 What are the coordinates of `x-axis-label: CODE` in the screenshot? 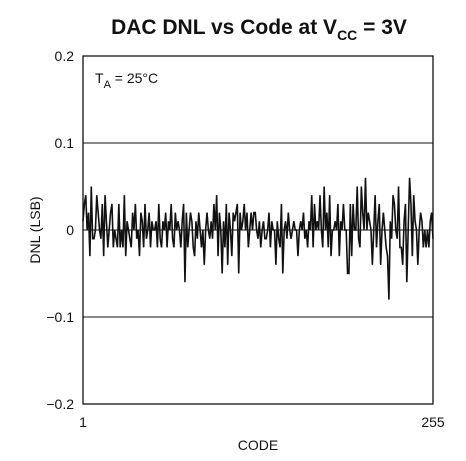 It's located at (258, 445).